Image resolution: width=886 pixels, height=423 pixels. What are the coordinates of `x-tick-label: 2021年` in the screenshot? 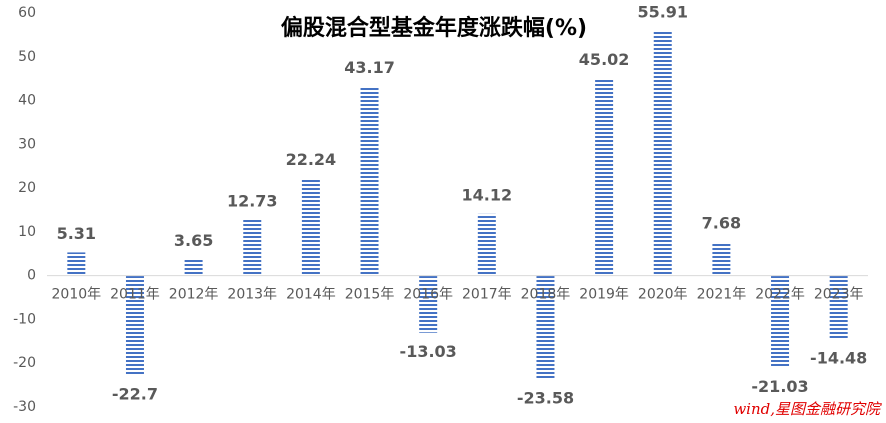 It's located at (722, 295).